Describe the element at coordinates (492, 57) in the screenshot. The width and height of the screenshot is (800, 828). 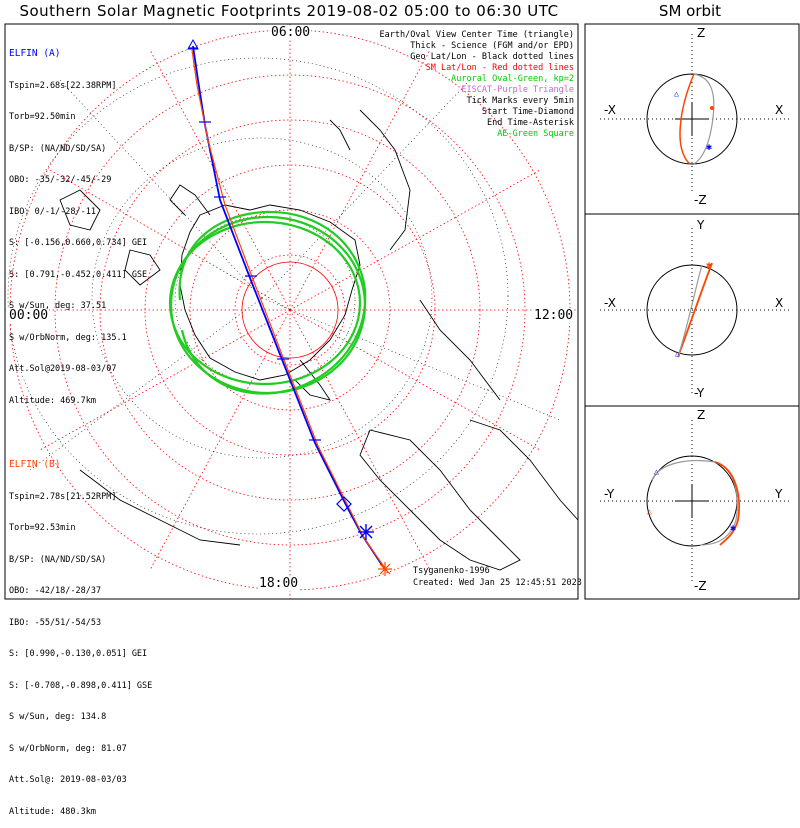
I see `legend-item: Geo Lat/Lon - Black dotted lines` at that location.